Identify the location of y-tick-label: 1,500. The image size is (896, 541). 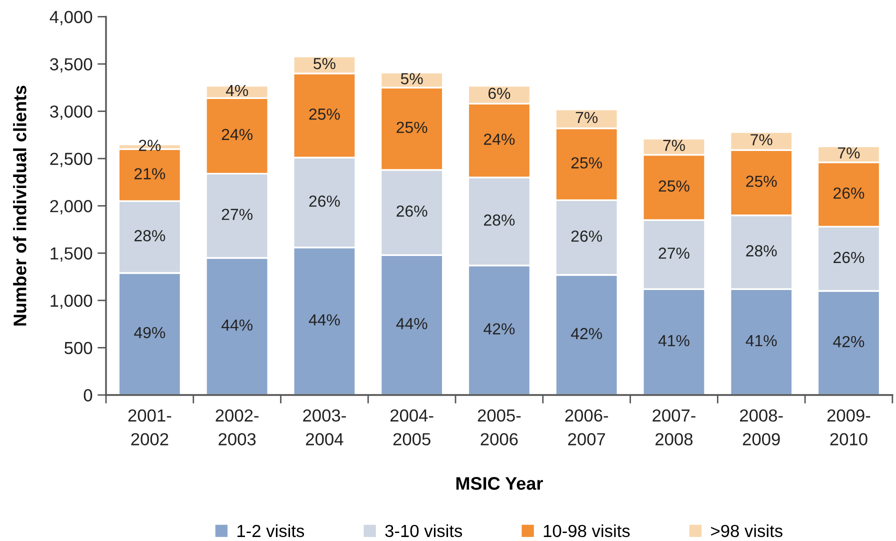
(71, 254).